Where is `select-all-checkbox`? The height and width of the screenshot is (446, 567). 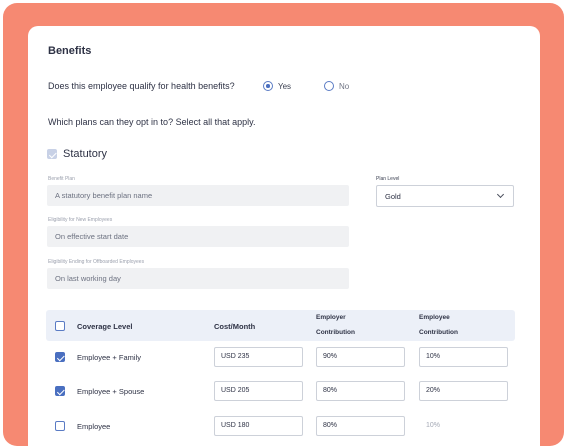
select-all-checkbox is located at coordinates (60, 326).